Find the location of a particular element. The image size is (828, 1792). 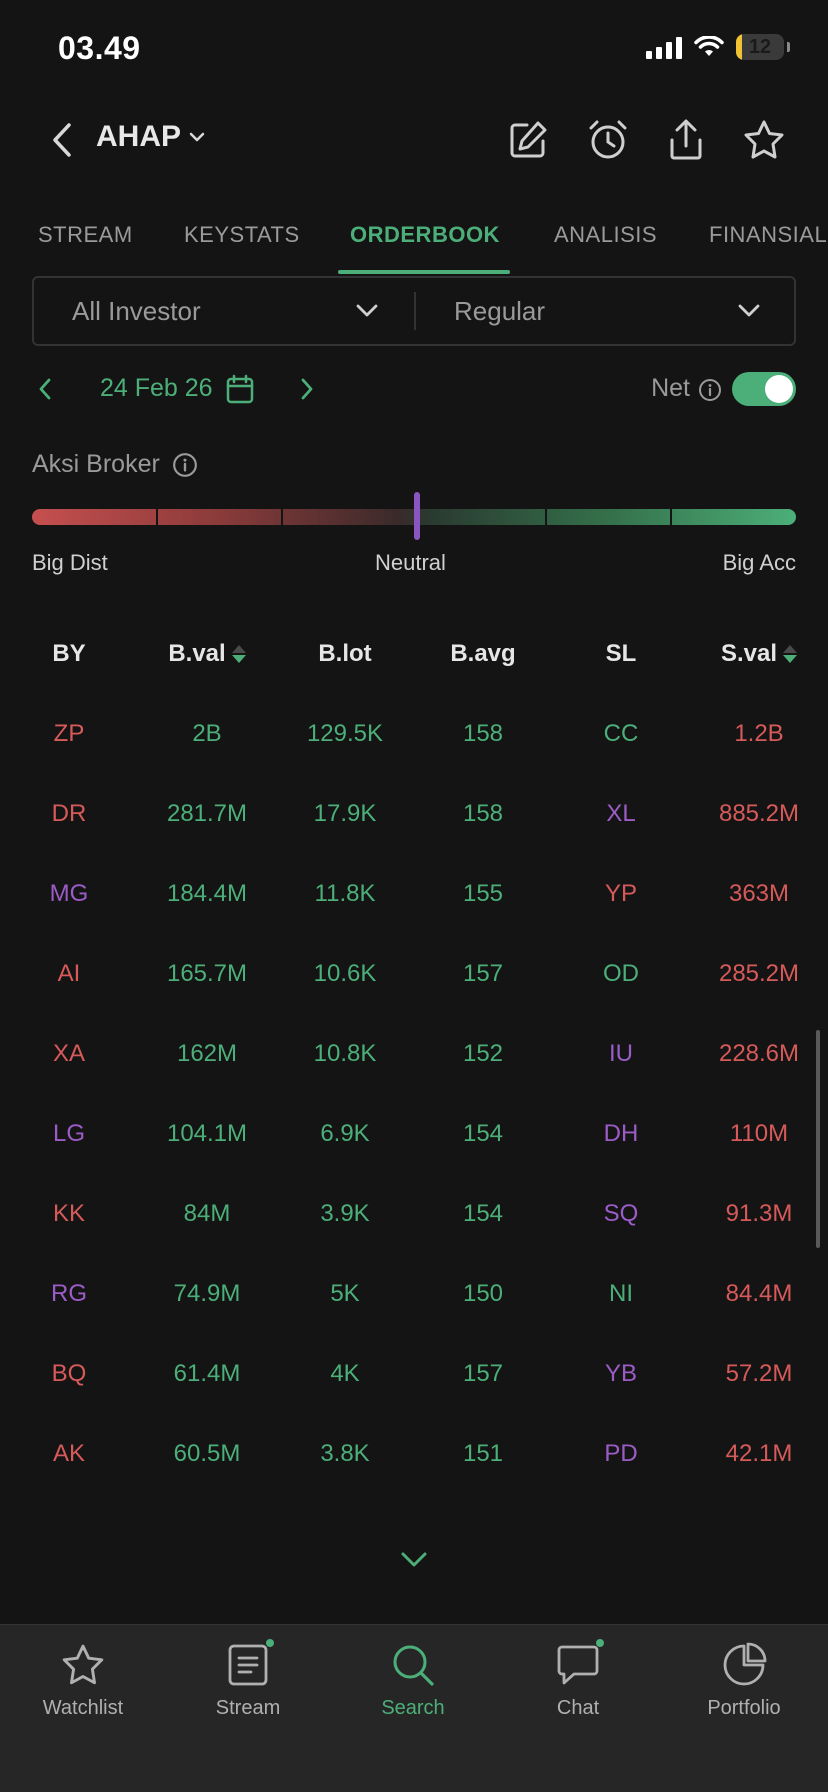

table-row: AI 165.7M 10.6K 157 OD 285.2M is located at coordinates (414, 980).